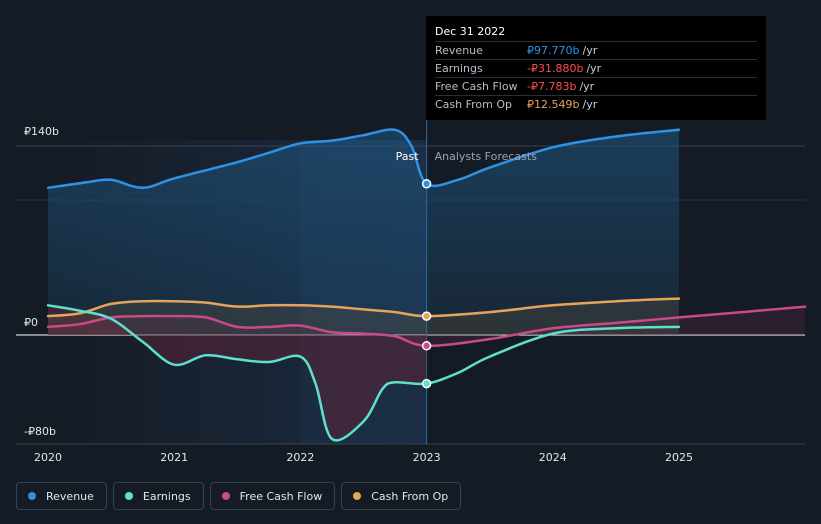 This screenshot has height=524, width=821. Describe the element at coordinates (48, 457) in the screenshot. I see `x-tick-label: 2020` at that location.